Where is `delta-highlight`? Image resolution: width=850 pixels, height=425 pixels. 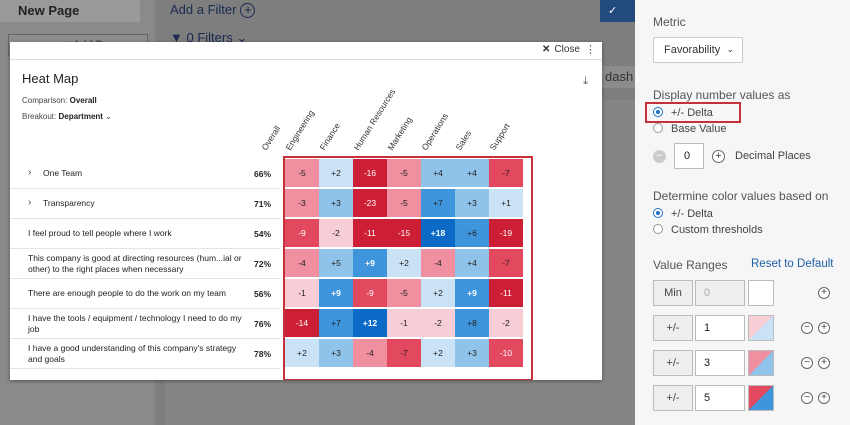
delta-highlight is located at coordinates (693, 112).